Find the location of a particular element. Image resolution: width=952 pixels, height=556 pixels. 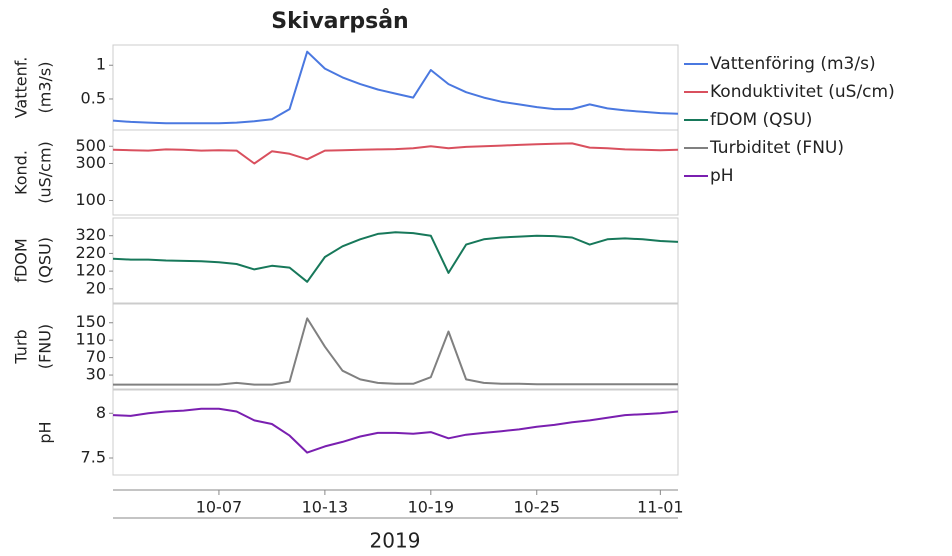

y-tick-label: 320 is located at coordinates (90, 234).